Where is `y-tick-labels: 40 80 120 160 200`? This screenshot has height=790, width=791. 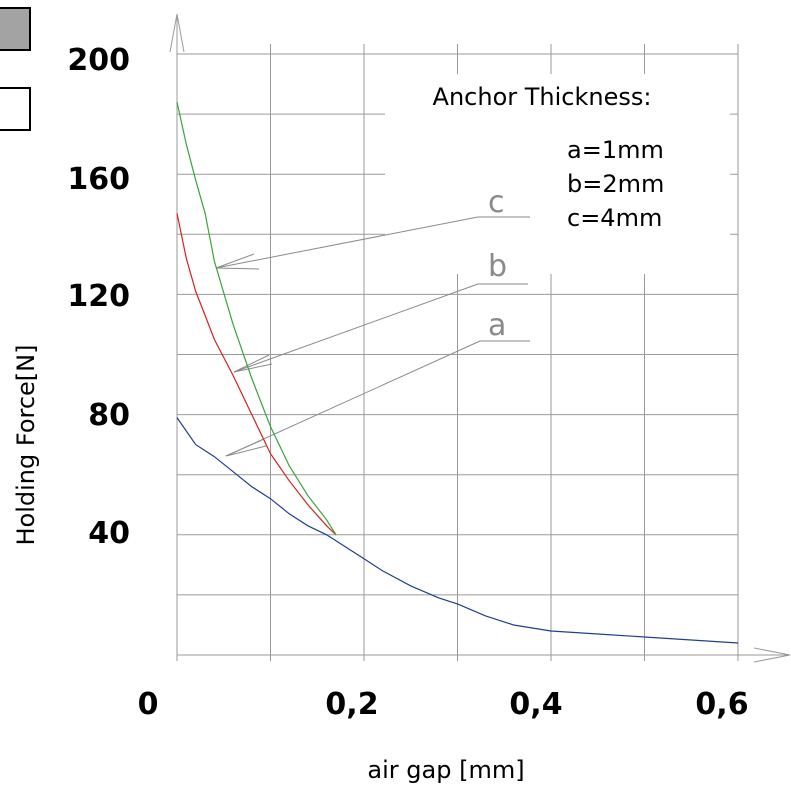
y-tick-labels: 40 80 120 160 200 is located at coordinates (98, 297).